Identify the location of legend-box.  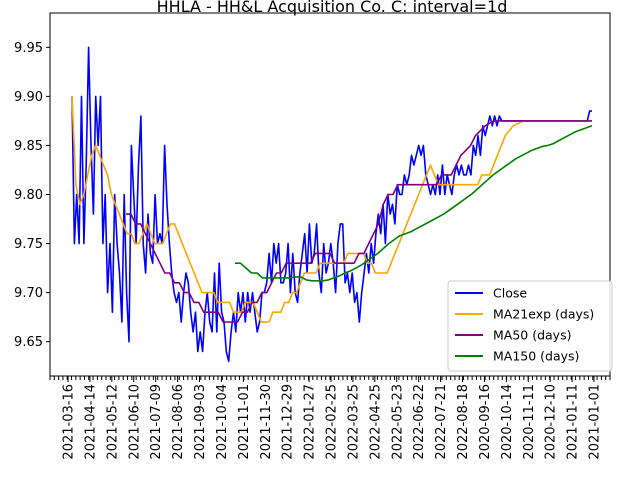
(530, 326).